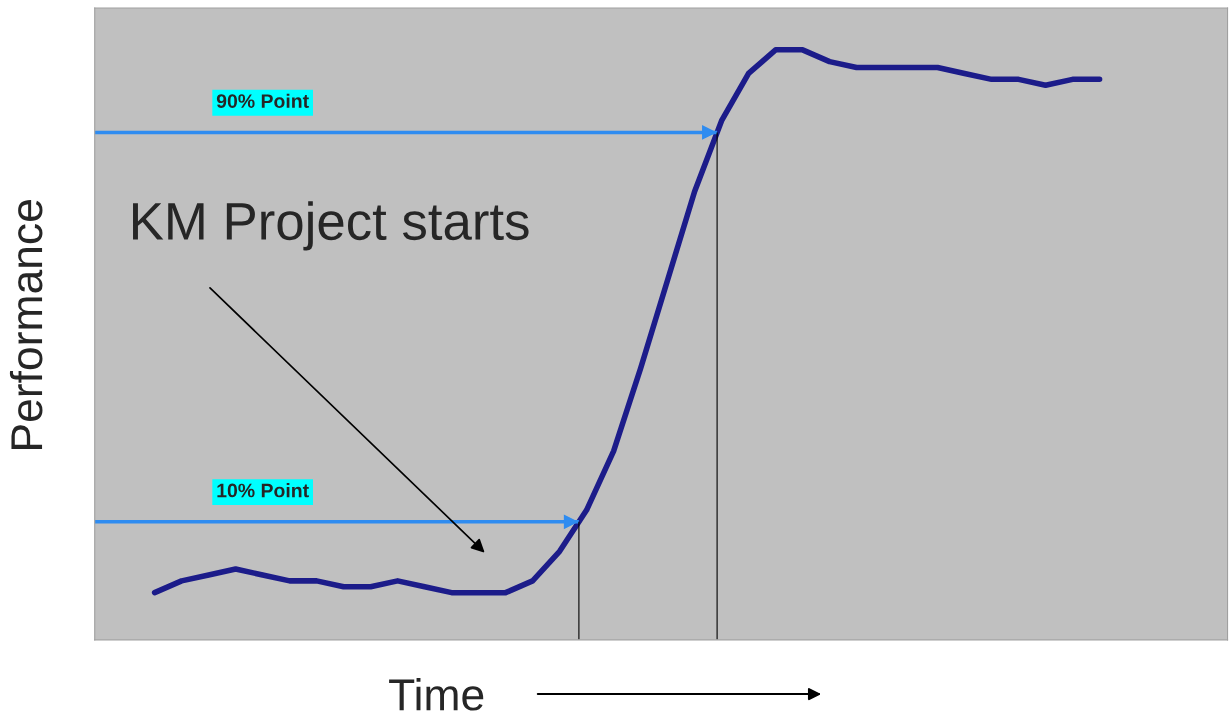 The image size is (1230, 723). Describe the element at coordinates (436, 694) in the screenshot. I see `x-axis-title: Time` at that location.